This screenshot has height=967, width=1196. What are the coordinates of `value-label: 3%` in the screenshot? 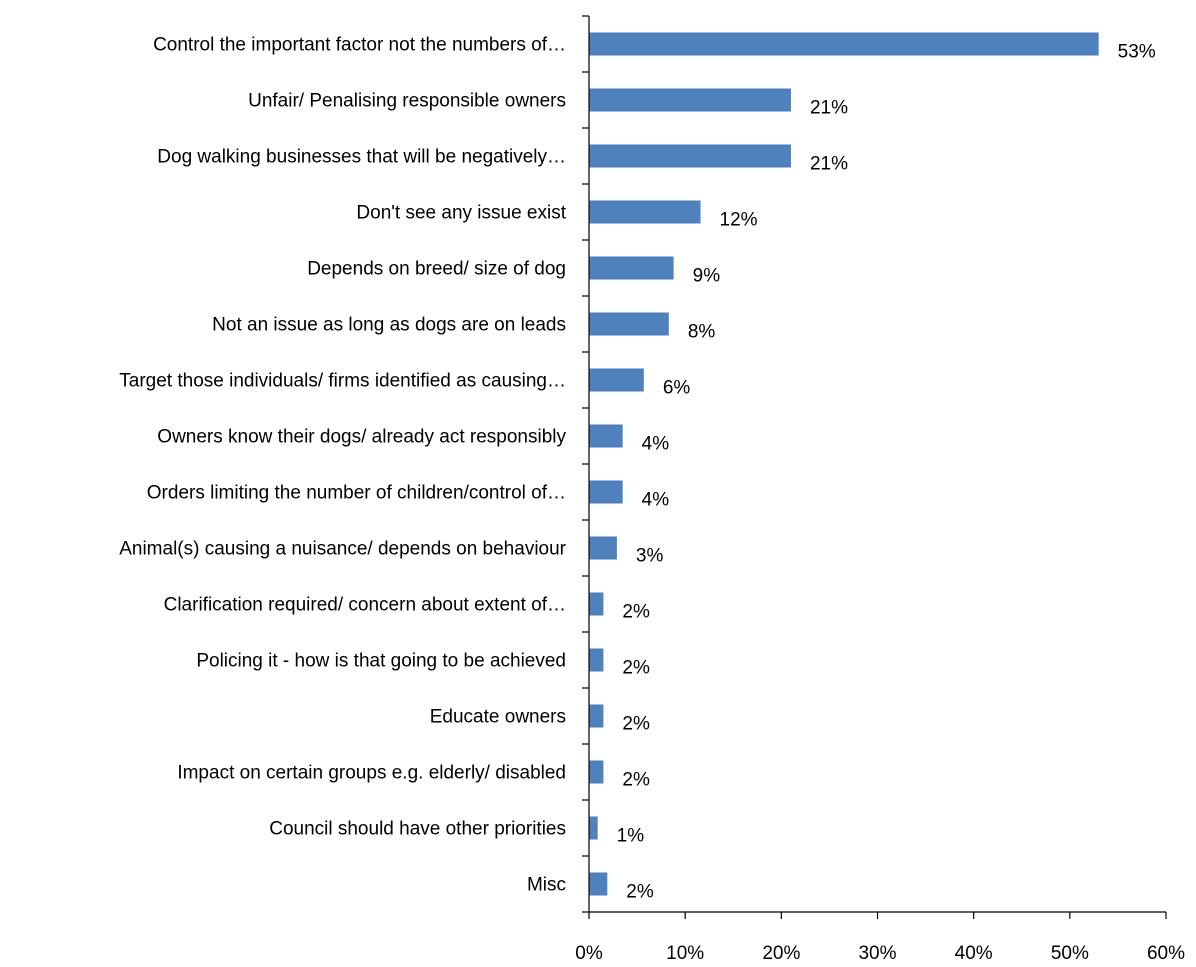 It's located at (650, 556).